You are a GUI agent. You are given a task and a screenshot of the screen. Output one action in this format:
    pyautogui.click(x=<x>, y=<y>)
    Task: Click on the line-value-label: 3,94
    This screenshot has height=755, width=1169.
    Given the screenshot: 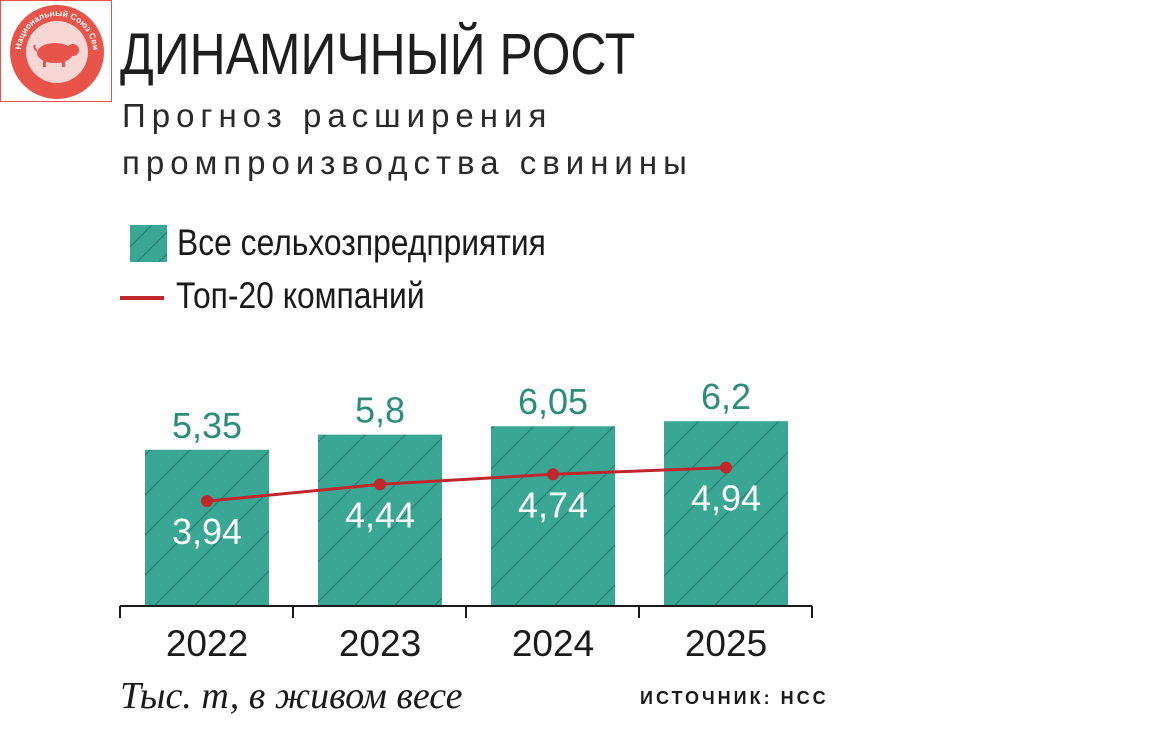 What is the action you would take?
    pyautogui.click(x=207, y=531)
    